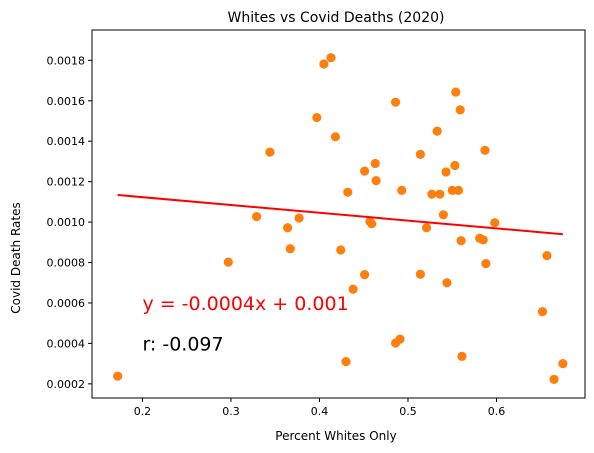 Image resolution: width=594 pixels, height=453 pixels. Describe the element at coordinates (408, 411) in the screenshot. I see `x-tick-label: 0.5` at that location.